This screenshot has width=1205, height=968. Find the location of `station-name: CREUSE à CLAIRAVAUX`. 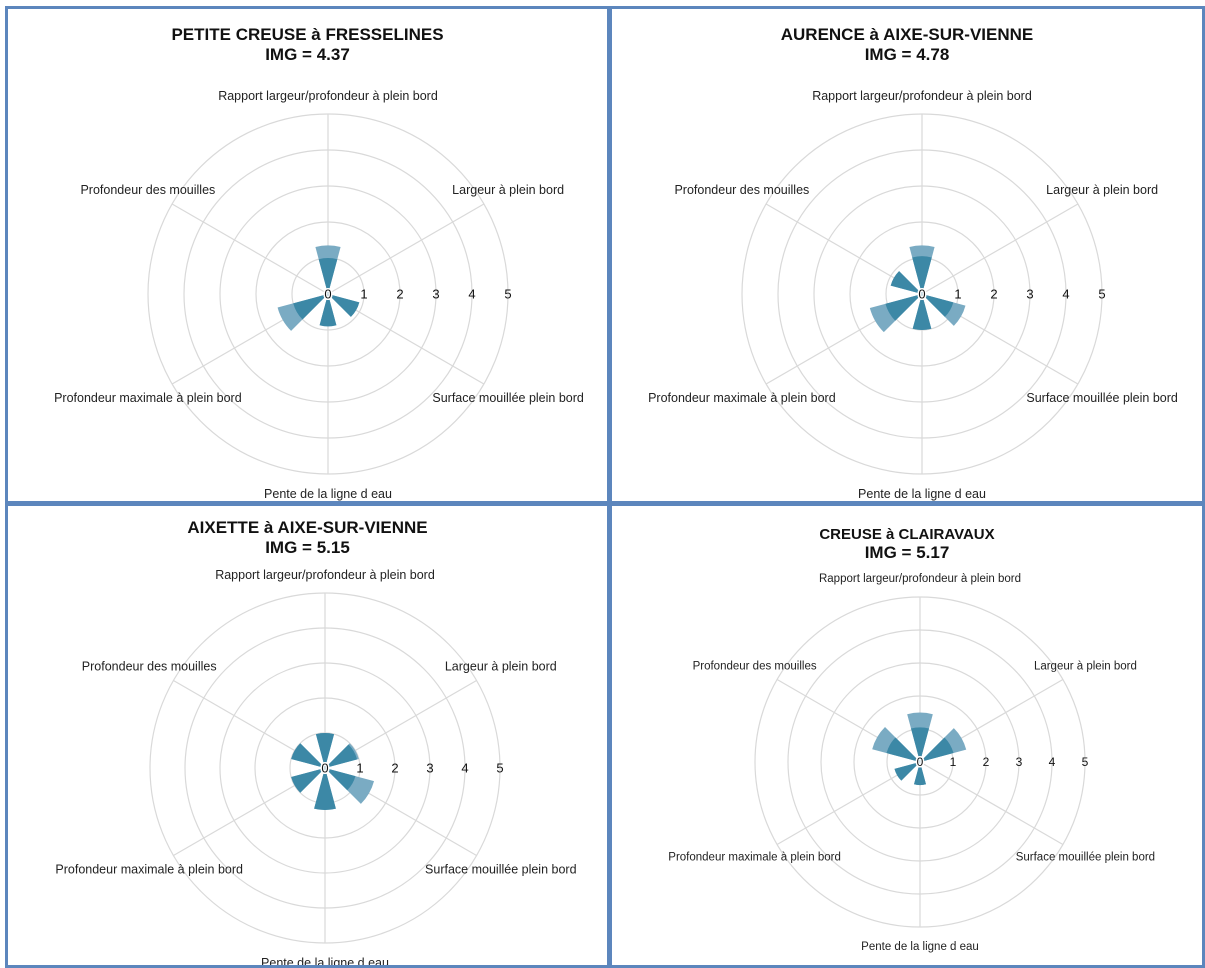

station-name: CREUSE à CLAIRAVAUX is located at coordinates (907, 534).